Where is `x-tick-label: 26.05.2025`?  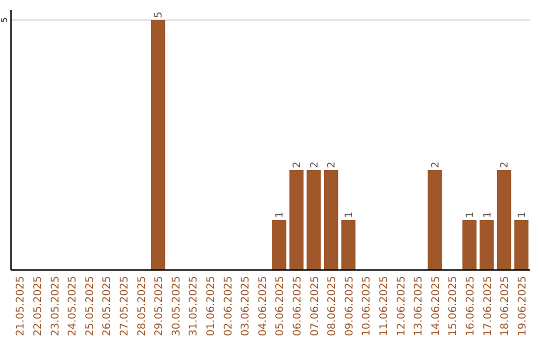
x-tick-label: 26.05.2025 is located at coordinates (107, 306).